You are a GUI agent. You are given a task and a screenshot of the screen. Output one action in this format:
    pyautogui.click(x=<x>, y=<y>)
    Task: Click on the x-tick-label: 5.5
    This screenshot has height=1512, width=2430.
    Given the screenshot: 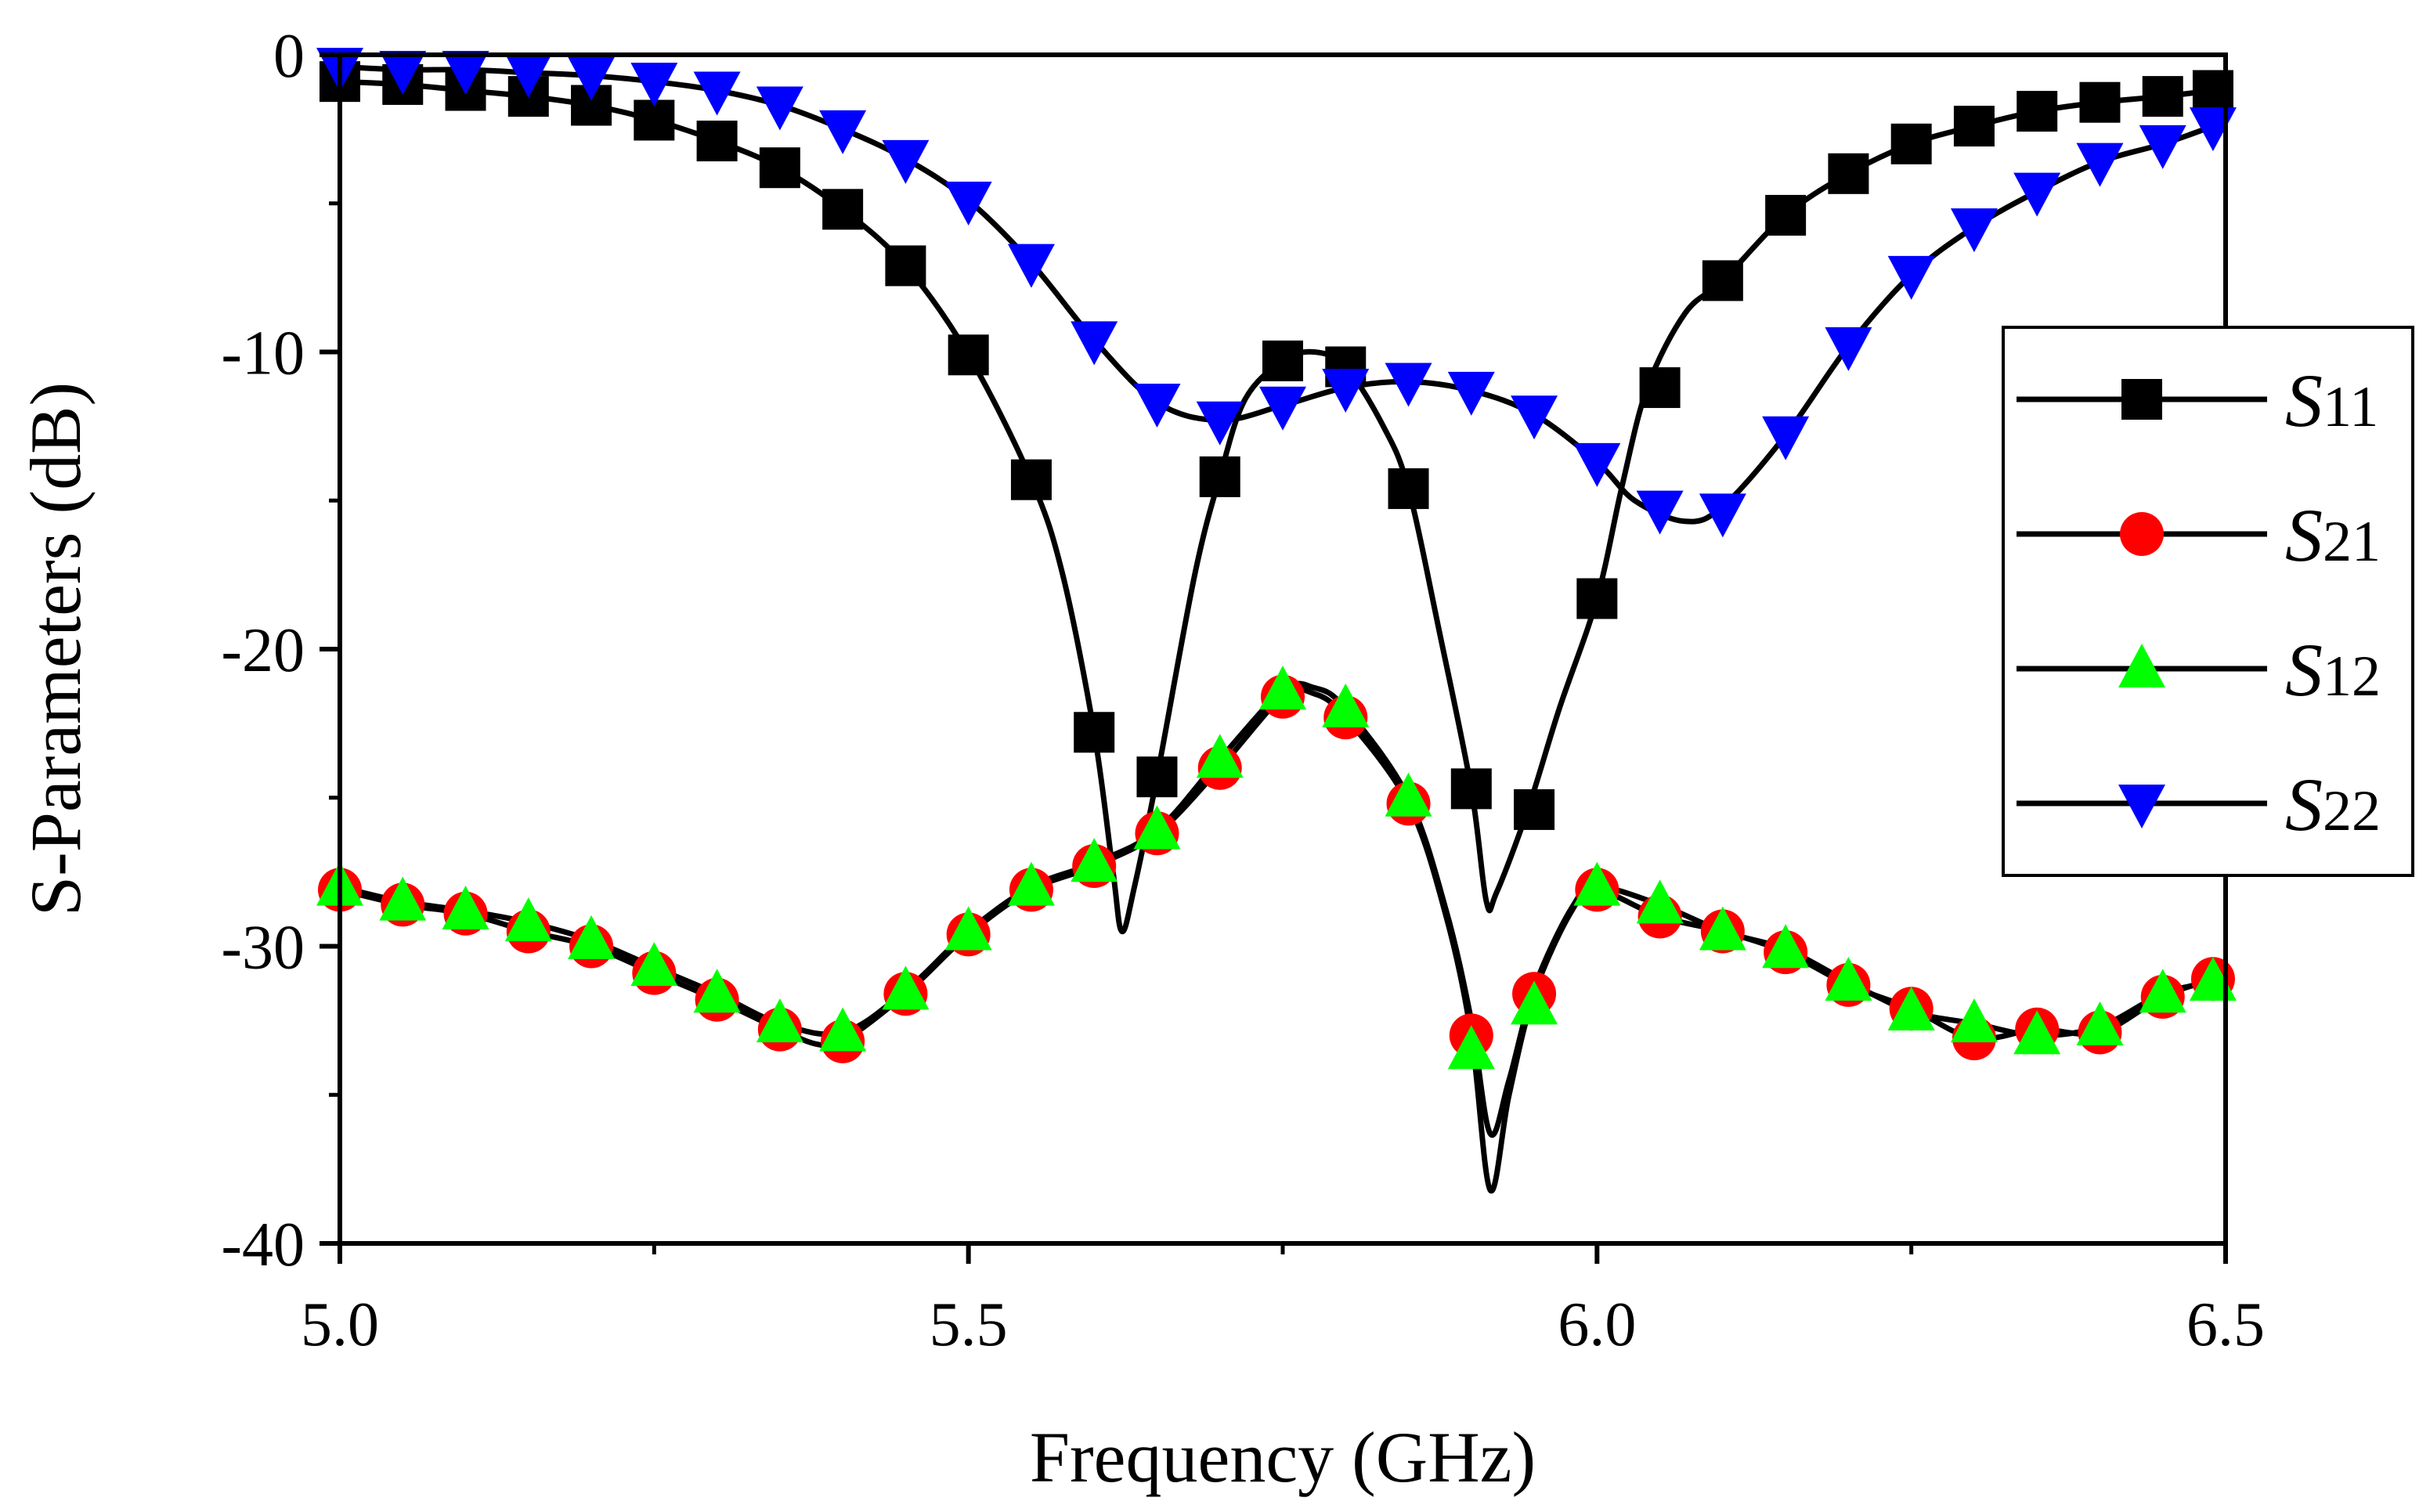 What is the action you would take?
    pyautogui.click(x=969, y=1324)
    